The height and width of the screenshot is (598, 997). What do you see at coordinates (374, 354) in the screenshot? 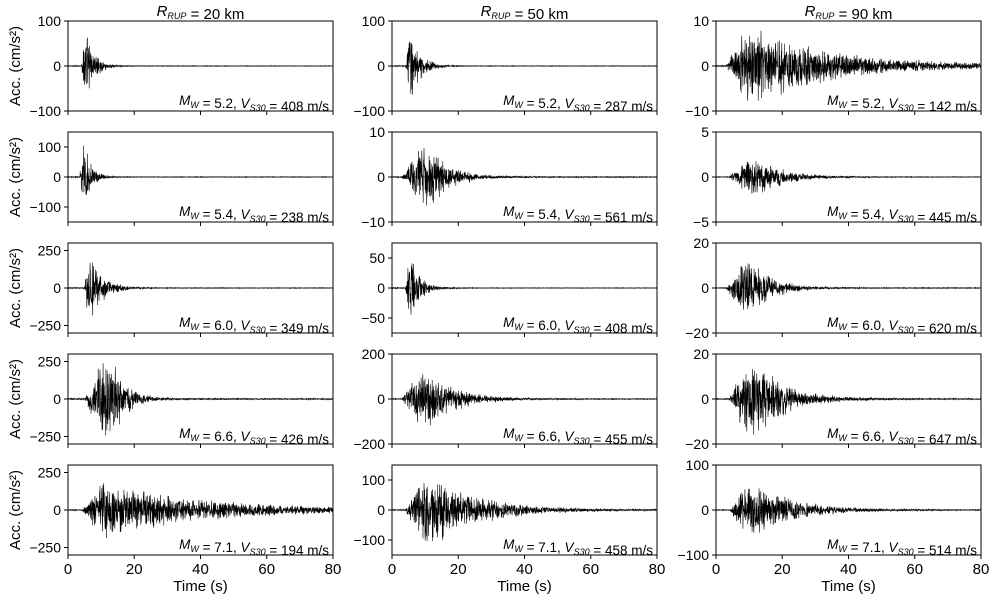
I see `y-tick-label: 200` at bounding box center [374, 354].